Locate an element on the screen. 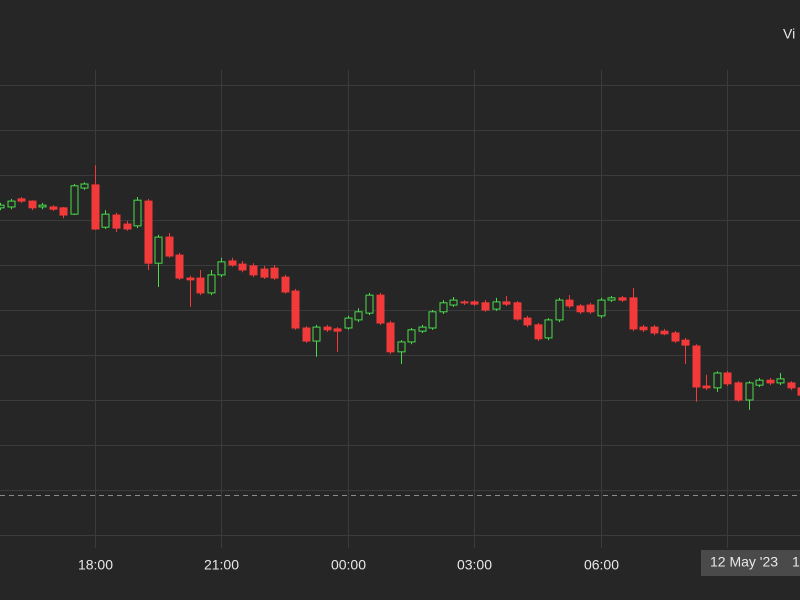 This screenshot has height=600, width=800. top-right-text: Vi is located at coordinates (789, 34).